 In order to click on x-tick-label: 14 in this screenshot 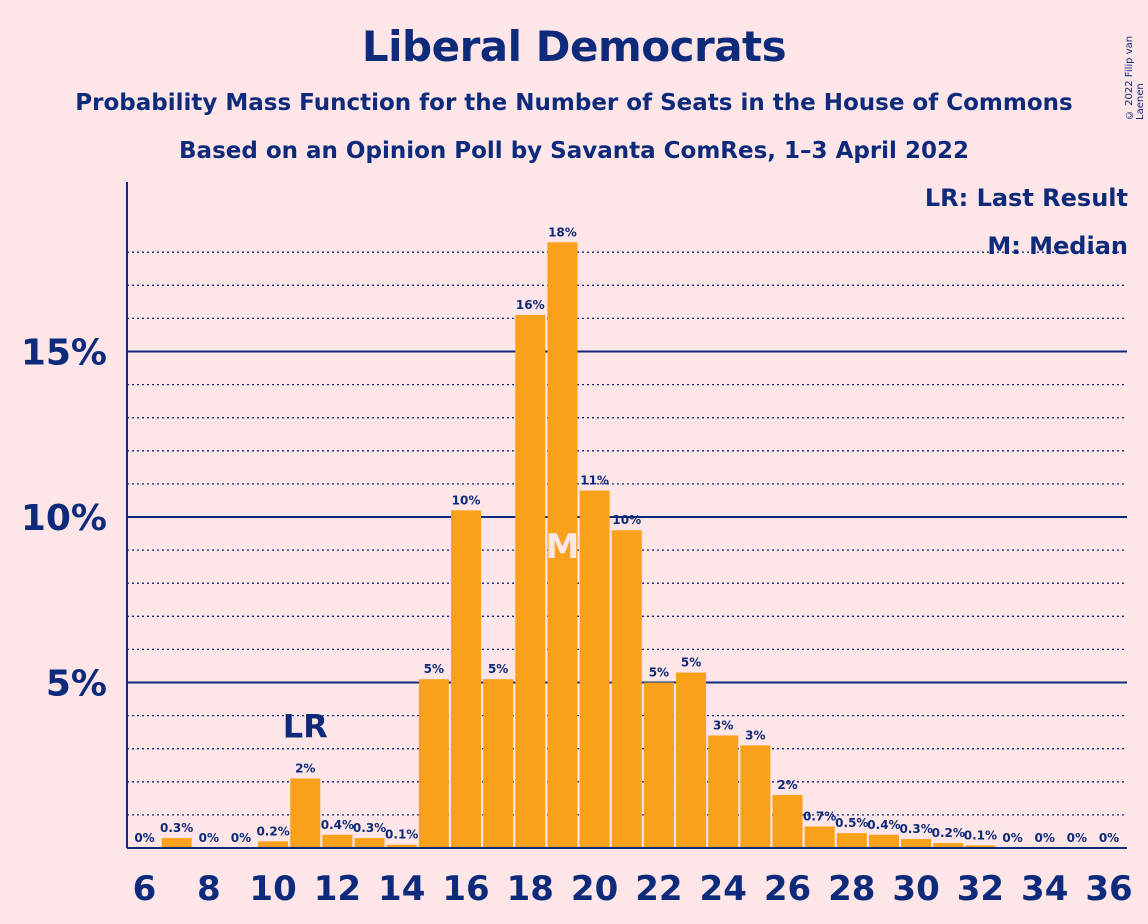, I will do `click(401, 889)`.